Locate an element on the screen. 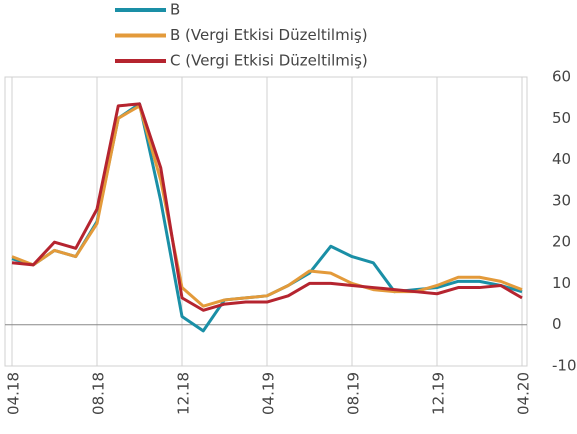 This screenshot has width=577, height=434. x-tick-label: 04.18 is located at coordinates (14, 393).